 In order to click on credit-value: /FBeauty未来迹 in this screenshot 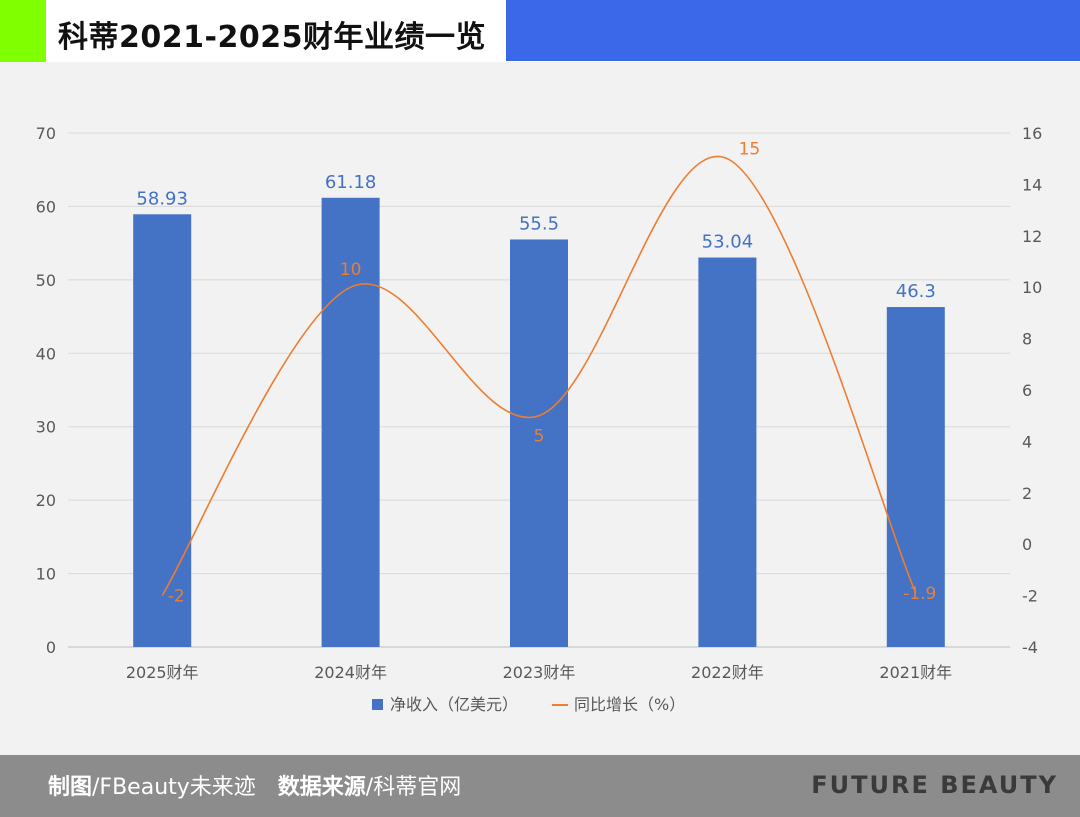, I will do `click(174, 787)`.